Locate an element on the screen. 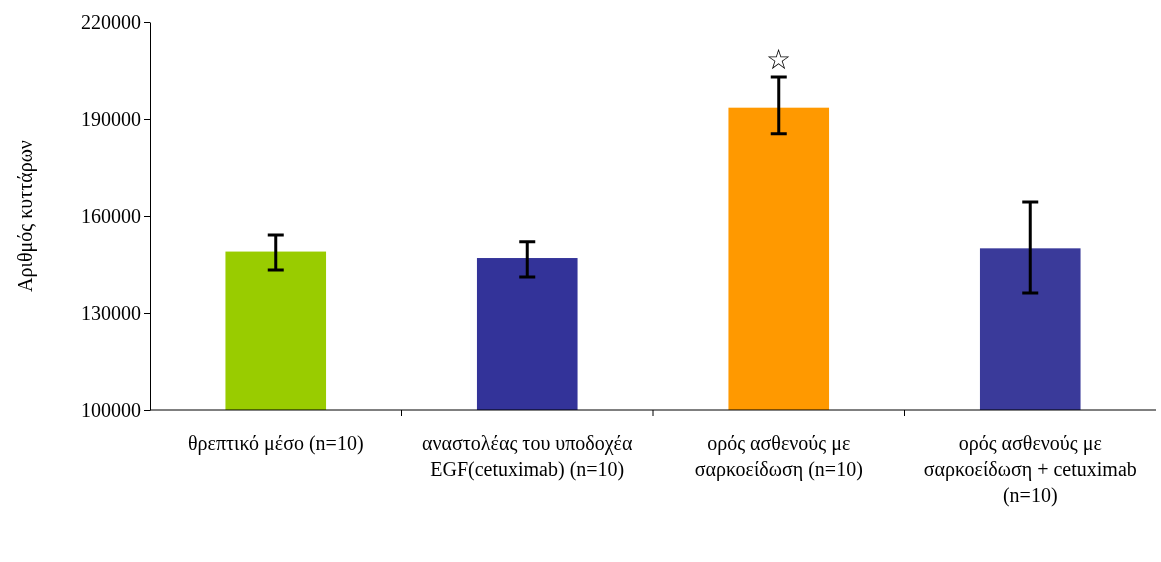 The image size is (1161, 562). x-tick-label: ορός ασθενούς με σαρκοείδωση (n=10) is located at coordinates (778, 456).